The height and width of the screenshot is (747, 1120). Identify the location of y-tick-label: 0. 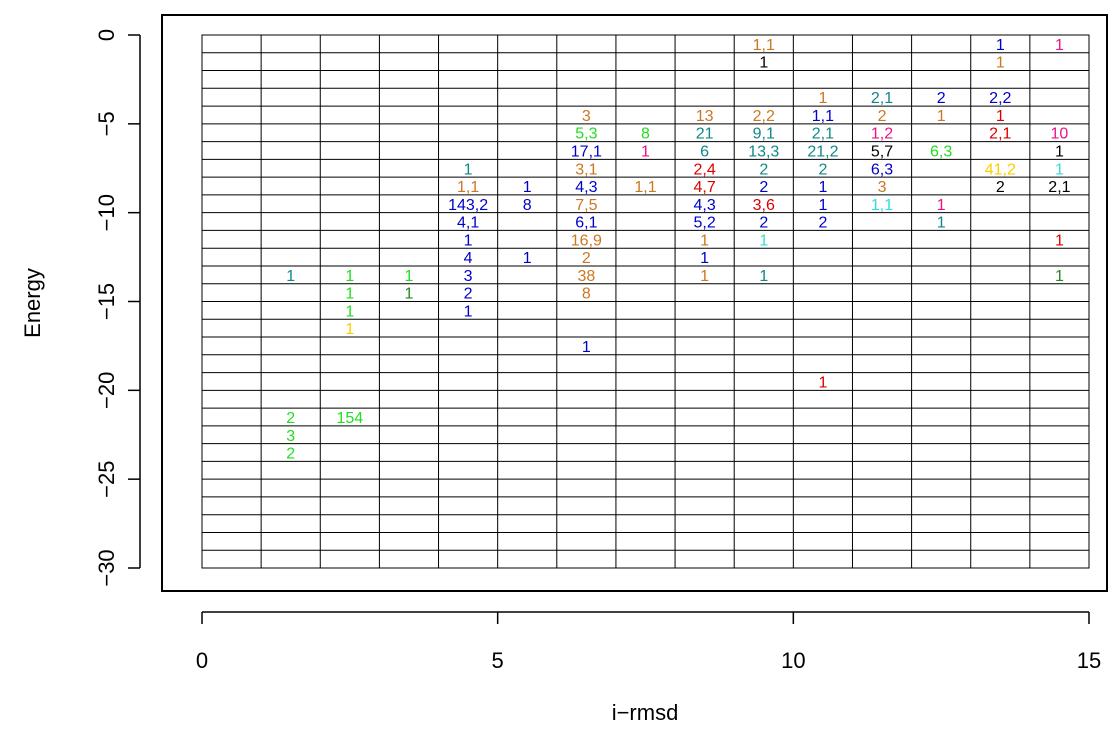
(106, 35).